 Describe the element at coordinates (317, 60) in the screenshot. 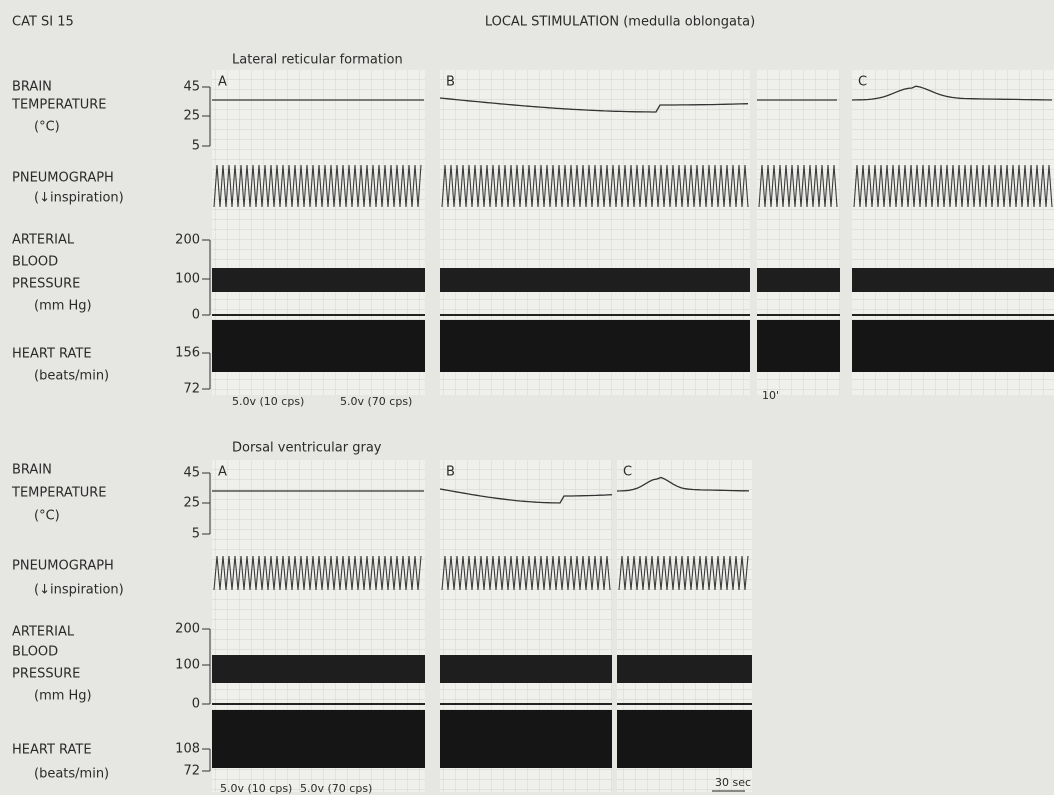

I see `site-label: Lateral reticular formation` at that location.